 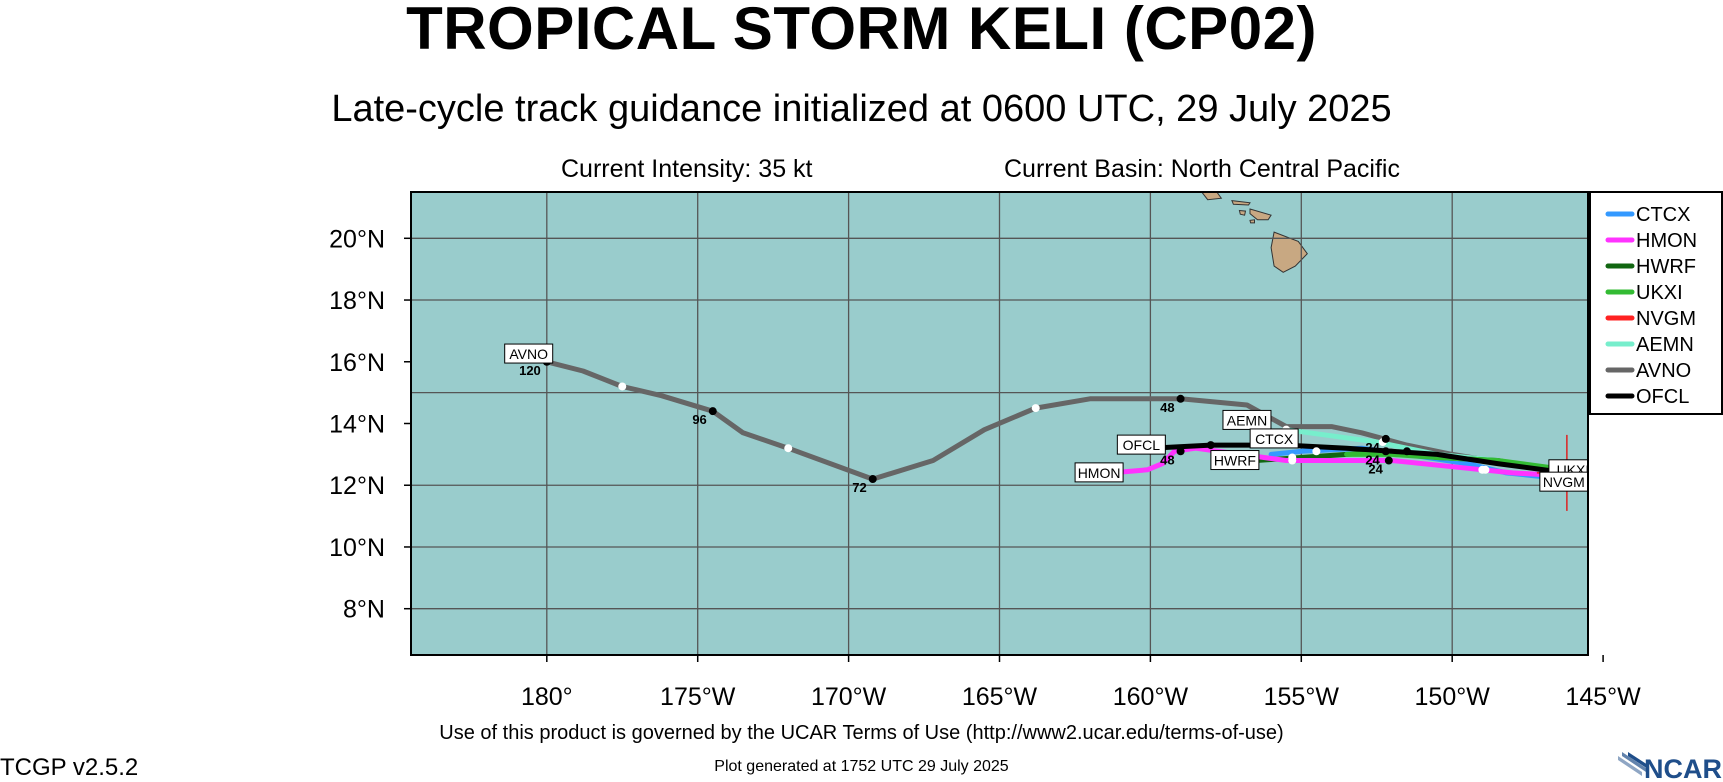 I want to click on lat-tick-label: 20°N, so click(x=357, y=239).